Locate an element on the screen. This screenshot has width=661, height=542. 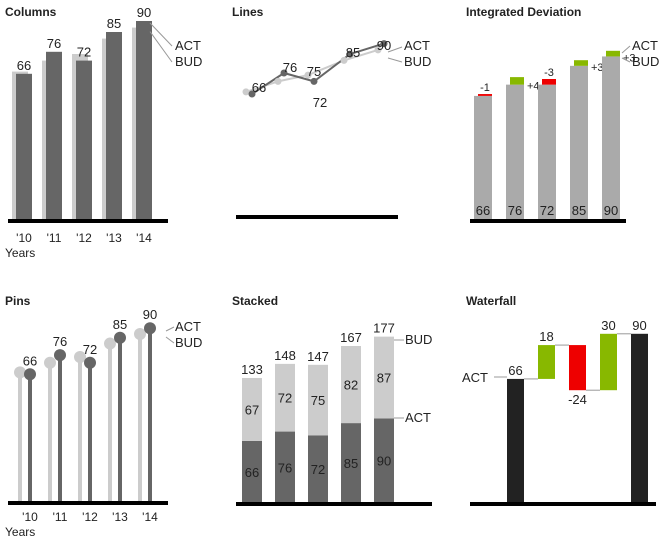
stacked-legend-bud: BUD is located at coordinates (418, 339).